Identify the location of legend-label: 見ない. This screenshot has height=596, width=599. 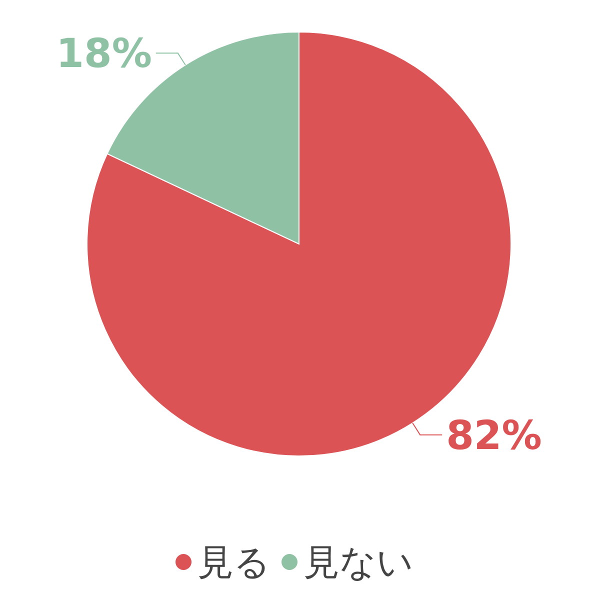
(359, 563).